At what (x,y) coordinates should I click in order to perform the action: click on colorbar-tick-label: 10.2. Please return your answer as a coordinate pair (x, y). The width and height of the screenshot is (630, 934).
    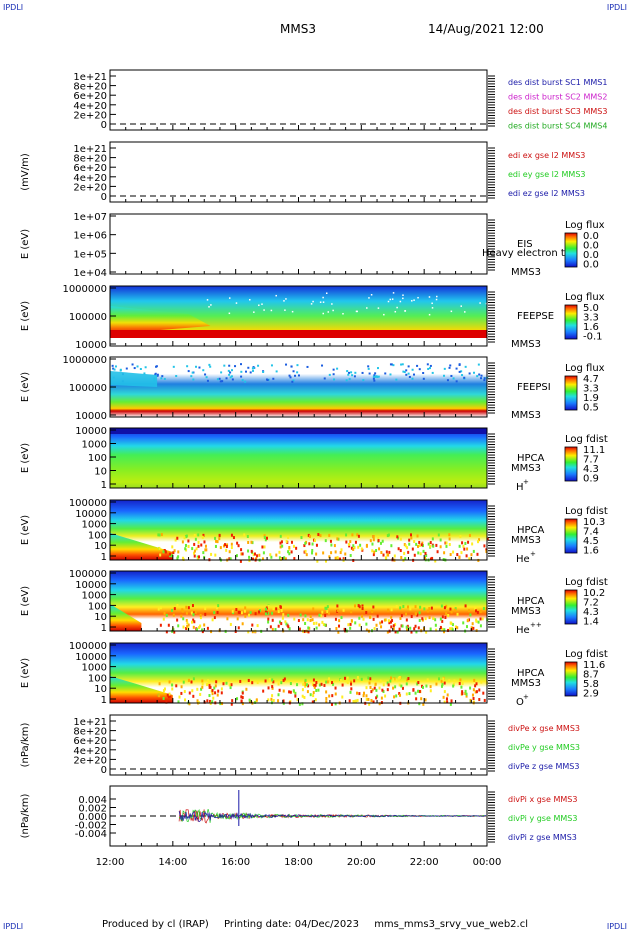
    Looking at the image, I should click on (594, 593).